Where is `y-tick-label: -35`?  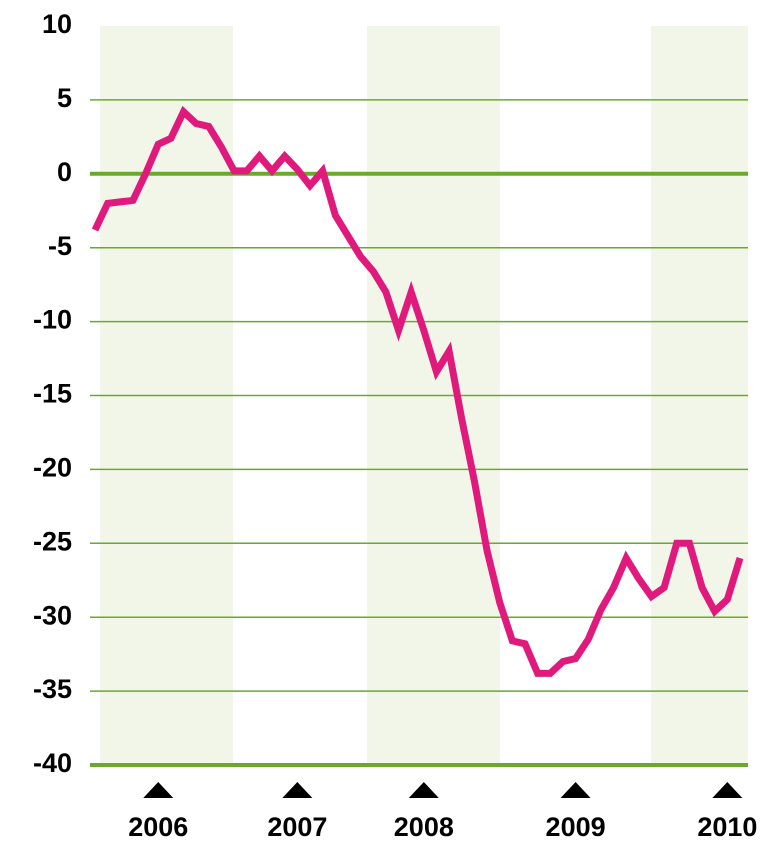
y-tick-label: -35 is located at coordinates (52, 689).